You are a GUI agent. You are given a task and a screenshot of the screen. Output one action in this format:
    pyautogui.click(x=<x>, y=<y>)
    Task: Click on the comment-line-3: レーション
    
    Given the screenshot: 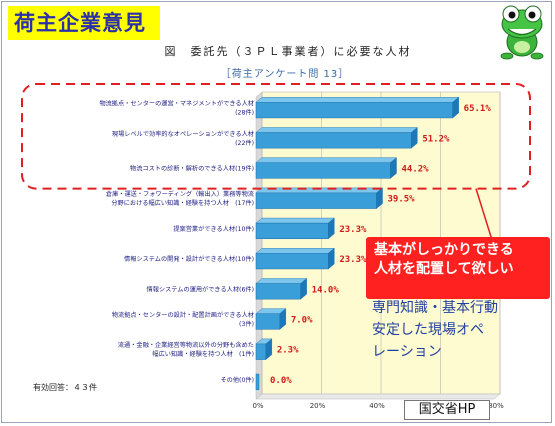 What is the action you would take?
    pyautogui.click(x=407, y=352)
    